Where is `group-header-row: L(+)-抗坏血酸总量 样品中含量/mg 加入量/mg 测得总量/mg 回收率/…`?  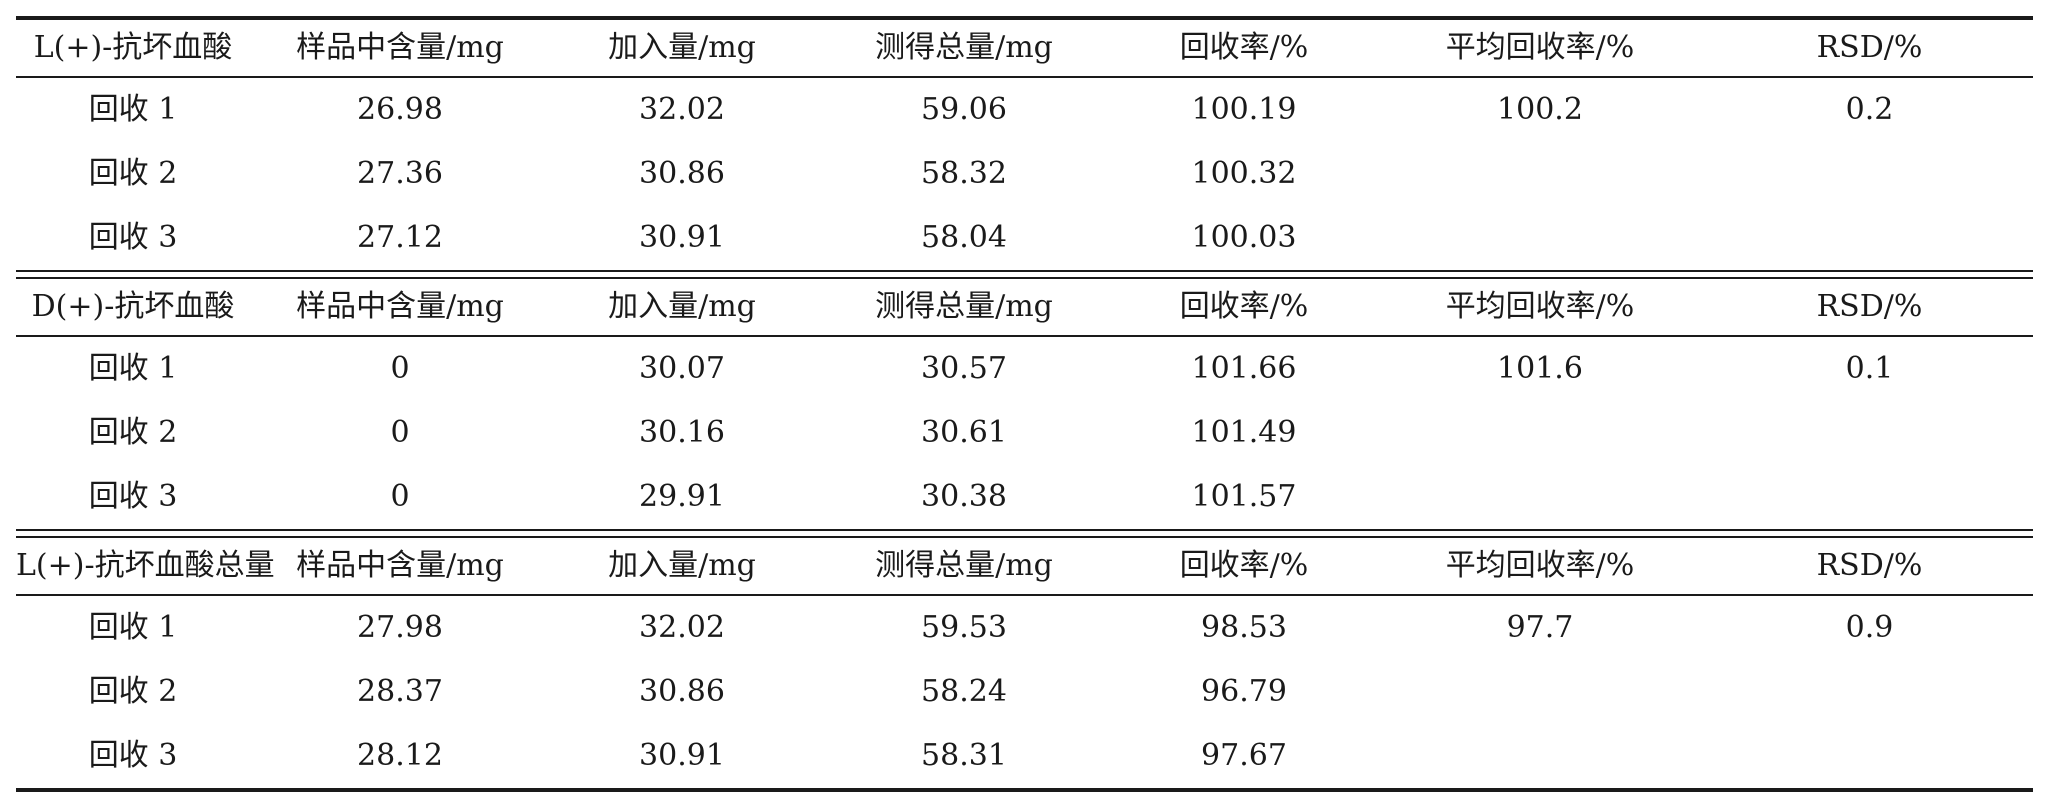
group-header-row: L(+)-抗坏血酸总量 样品中含量/mg 加入量/mg 测得总量/mg 回收率/… is located at coordinates (1024, 566).